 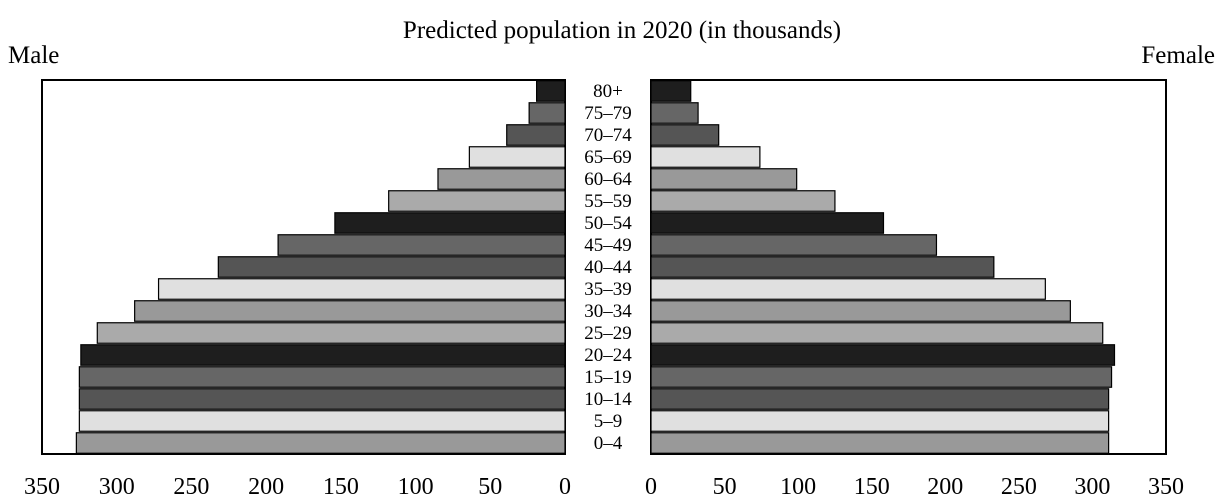 What do you see at coordinates (794, 245) in the screenshot?
I see `female-bar-45–49` at bounding box center [794, 245].